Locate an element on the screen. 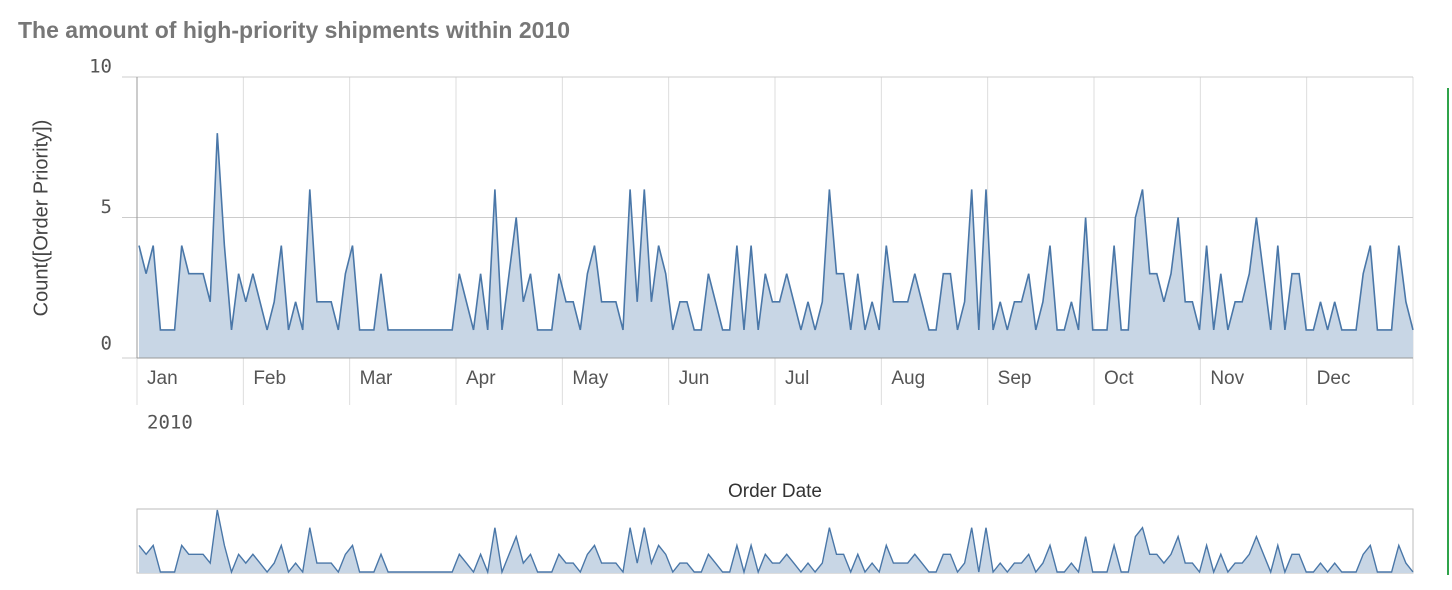  x-tick-label: Jun is located at coordinates (694, 378).